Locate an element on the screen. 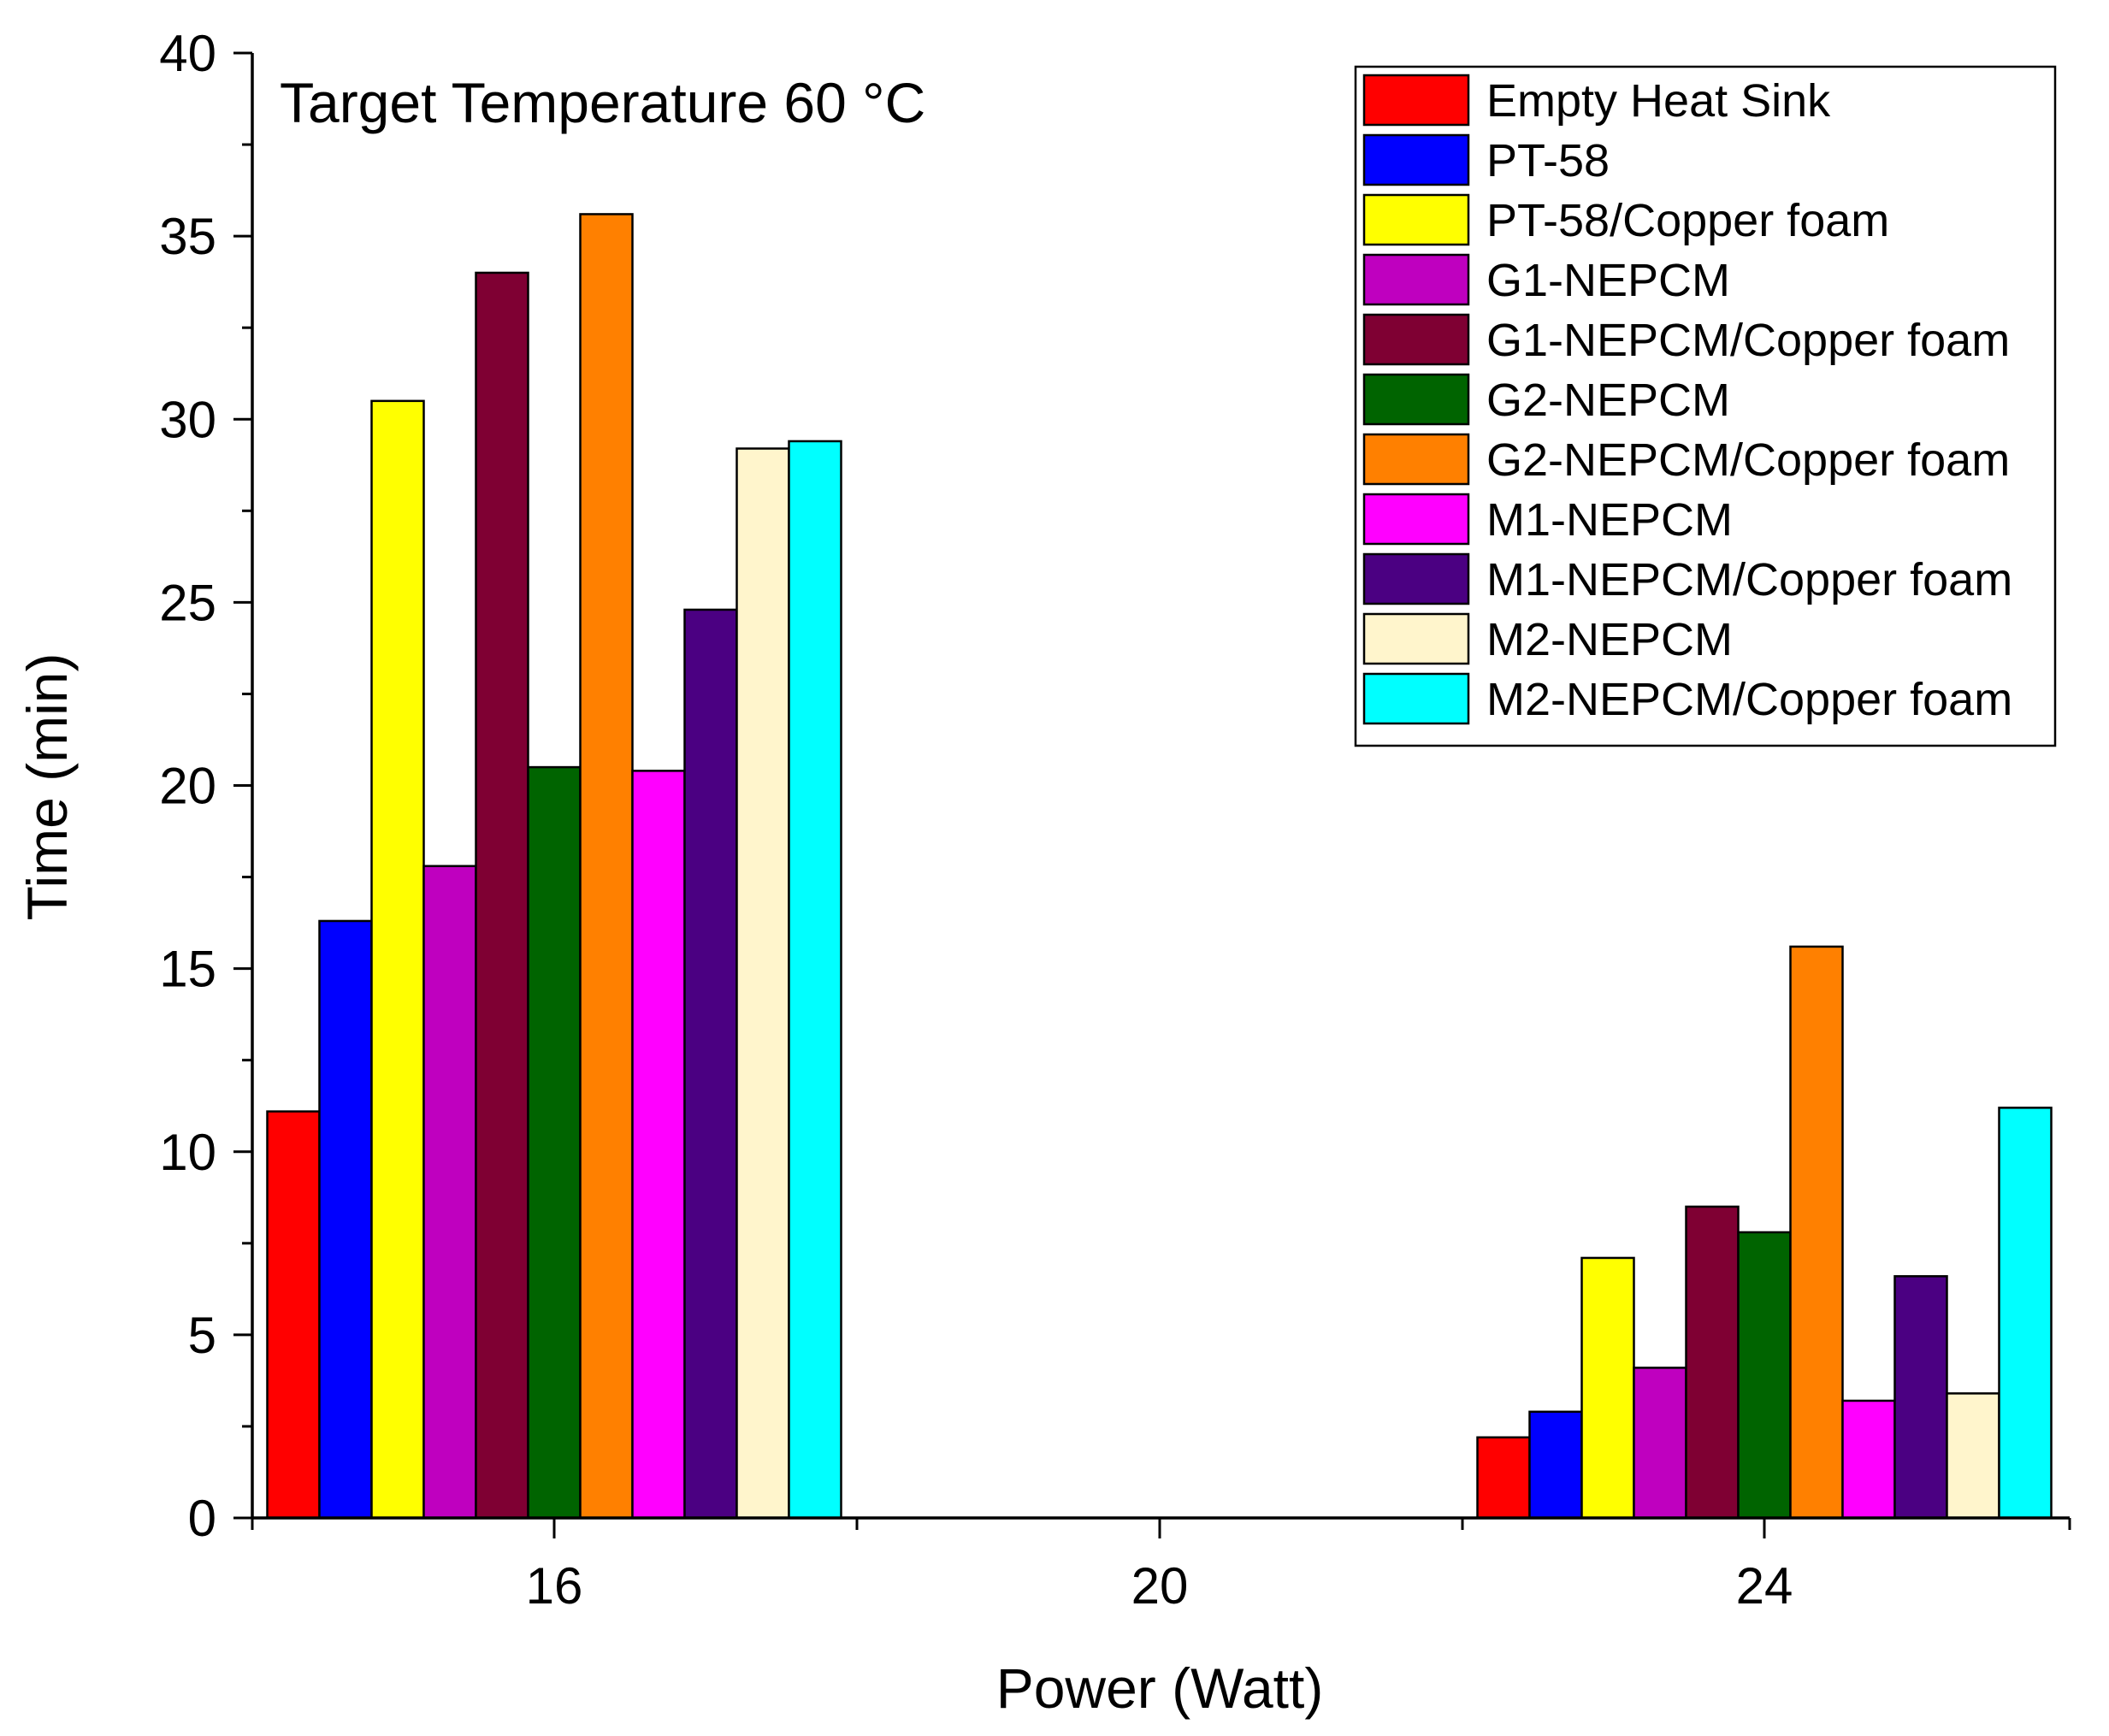 The width and height of the screenshot is (2109, 1736). chart-annotation: Target Temperature 60 °C is located at coordinates (603, 102).